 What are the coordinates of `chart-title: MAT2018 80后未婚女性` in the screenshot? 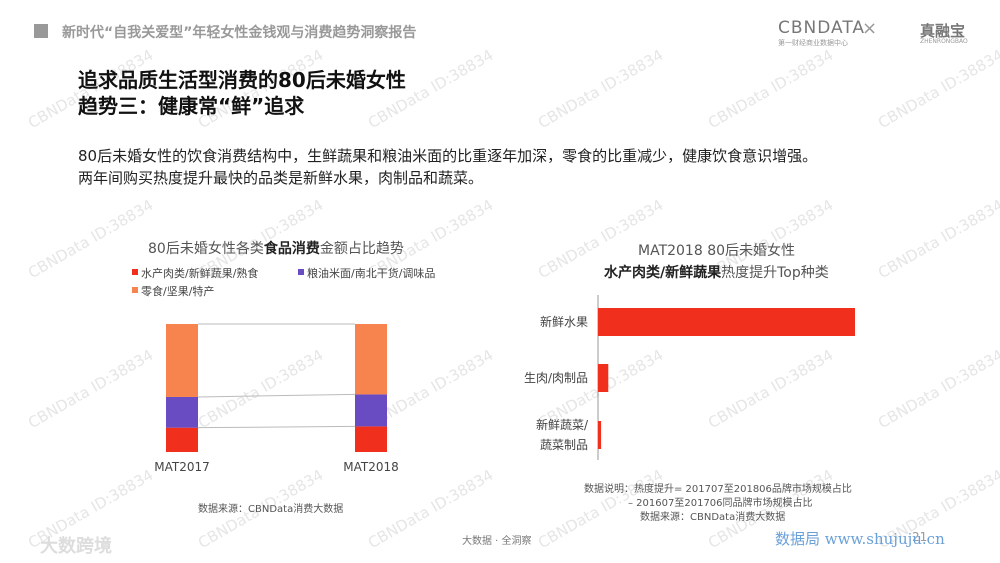 It's located at (717, 251).